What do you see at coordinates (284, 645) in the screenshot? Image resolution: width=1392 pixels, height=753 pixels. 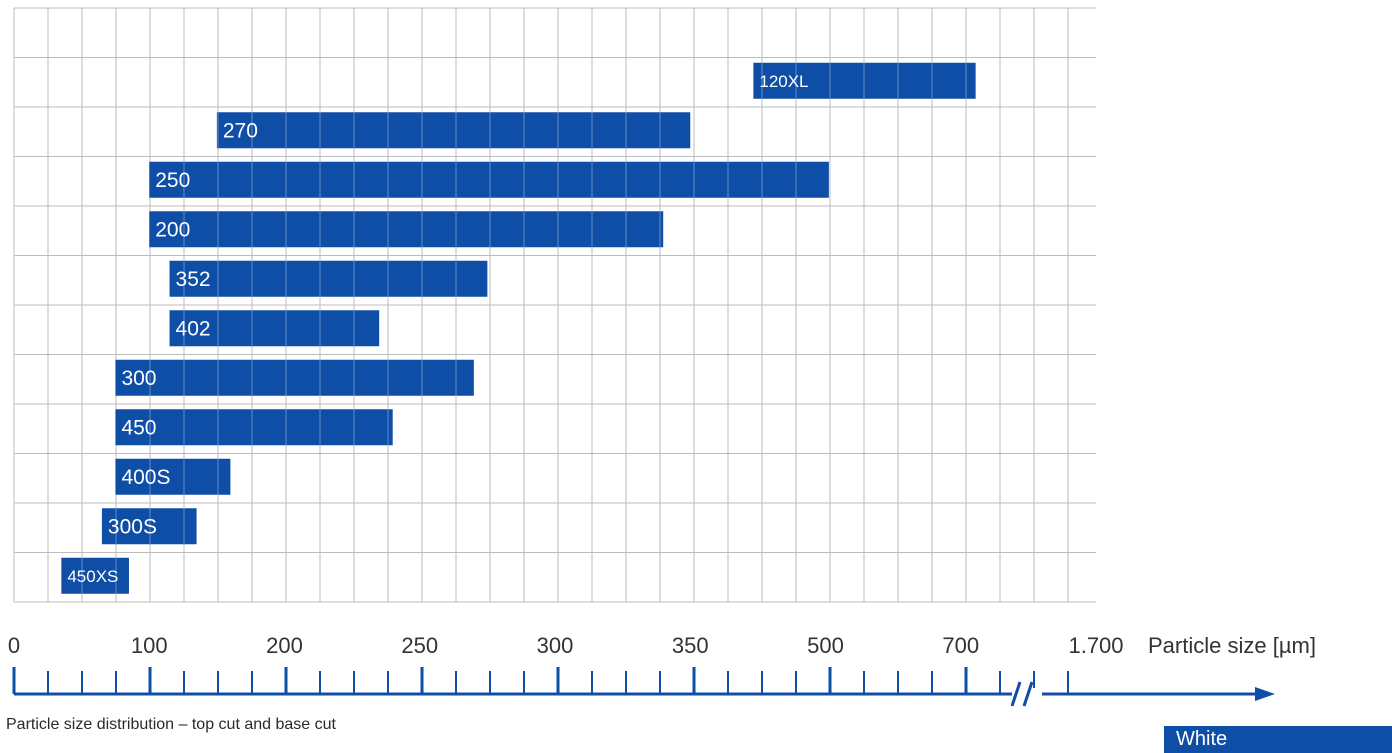 I see `x-tick-label: 200` at bounding box center [284, 645].